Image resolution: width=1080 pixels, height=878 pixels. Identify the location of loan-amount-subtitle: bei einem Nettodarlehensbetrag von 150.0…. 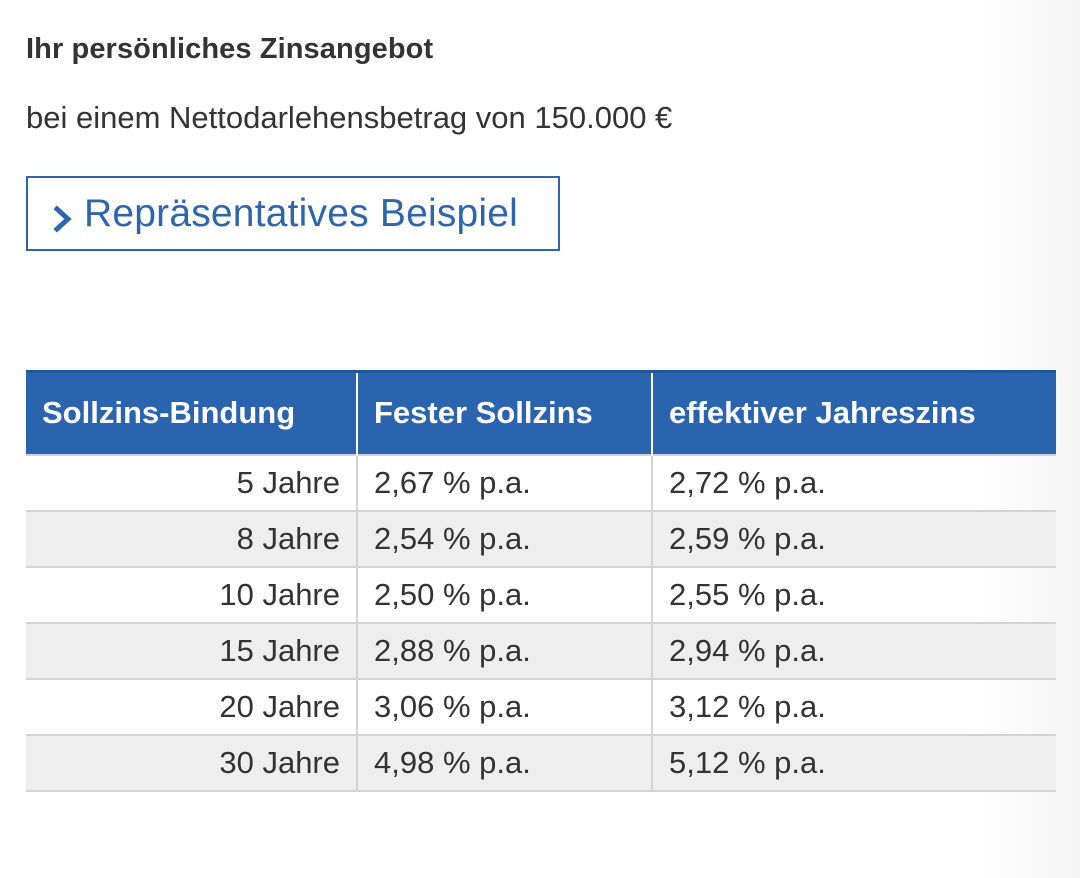
(349, 117).